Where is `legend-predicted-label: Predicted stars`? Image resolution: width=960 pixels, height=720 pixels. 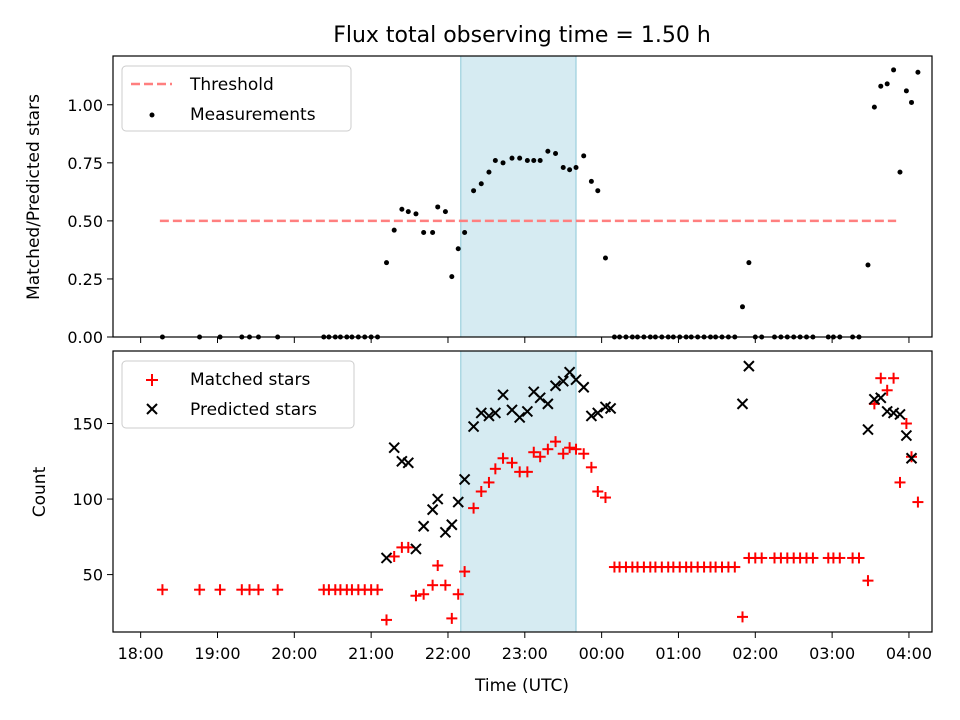 legend-predicted-label: Predicted stars is located at coordinates (253, 410).